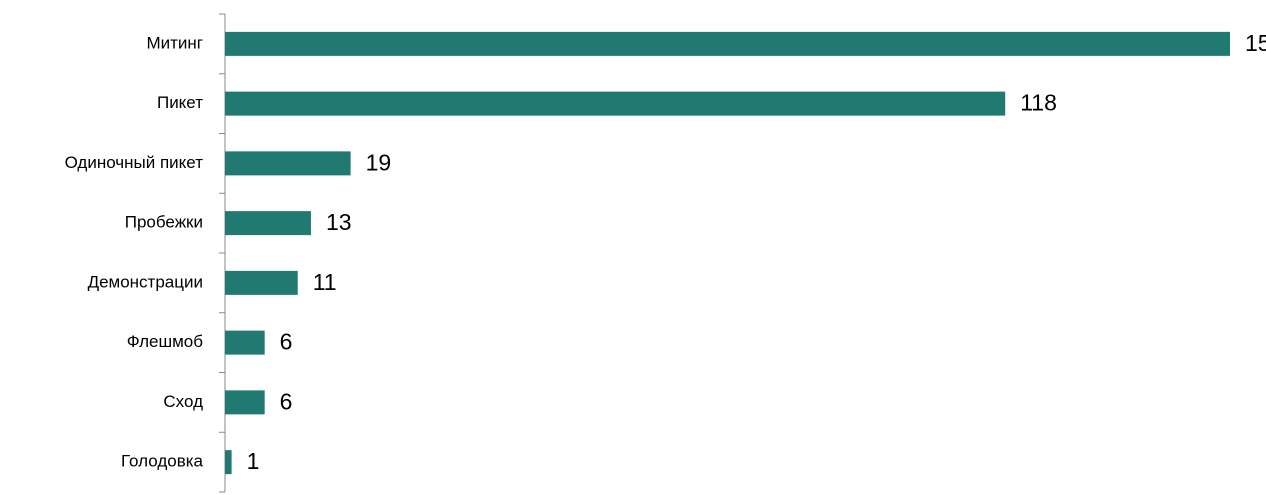  Describe the element at coordinates (1038, 103) in the screenshot. I see `value-label: 118` at that location.